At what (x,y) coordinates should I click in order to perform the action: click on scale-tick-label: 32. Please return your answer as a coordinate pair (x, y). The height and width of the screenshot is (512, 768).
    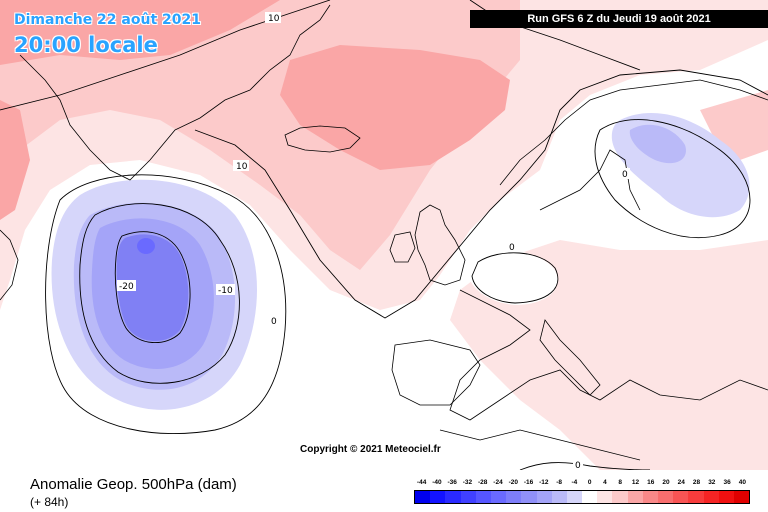
    Looking at the image, I should click on (712, 482).